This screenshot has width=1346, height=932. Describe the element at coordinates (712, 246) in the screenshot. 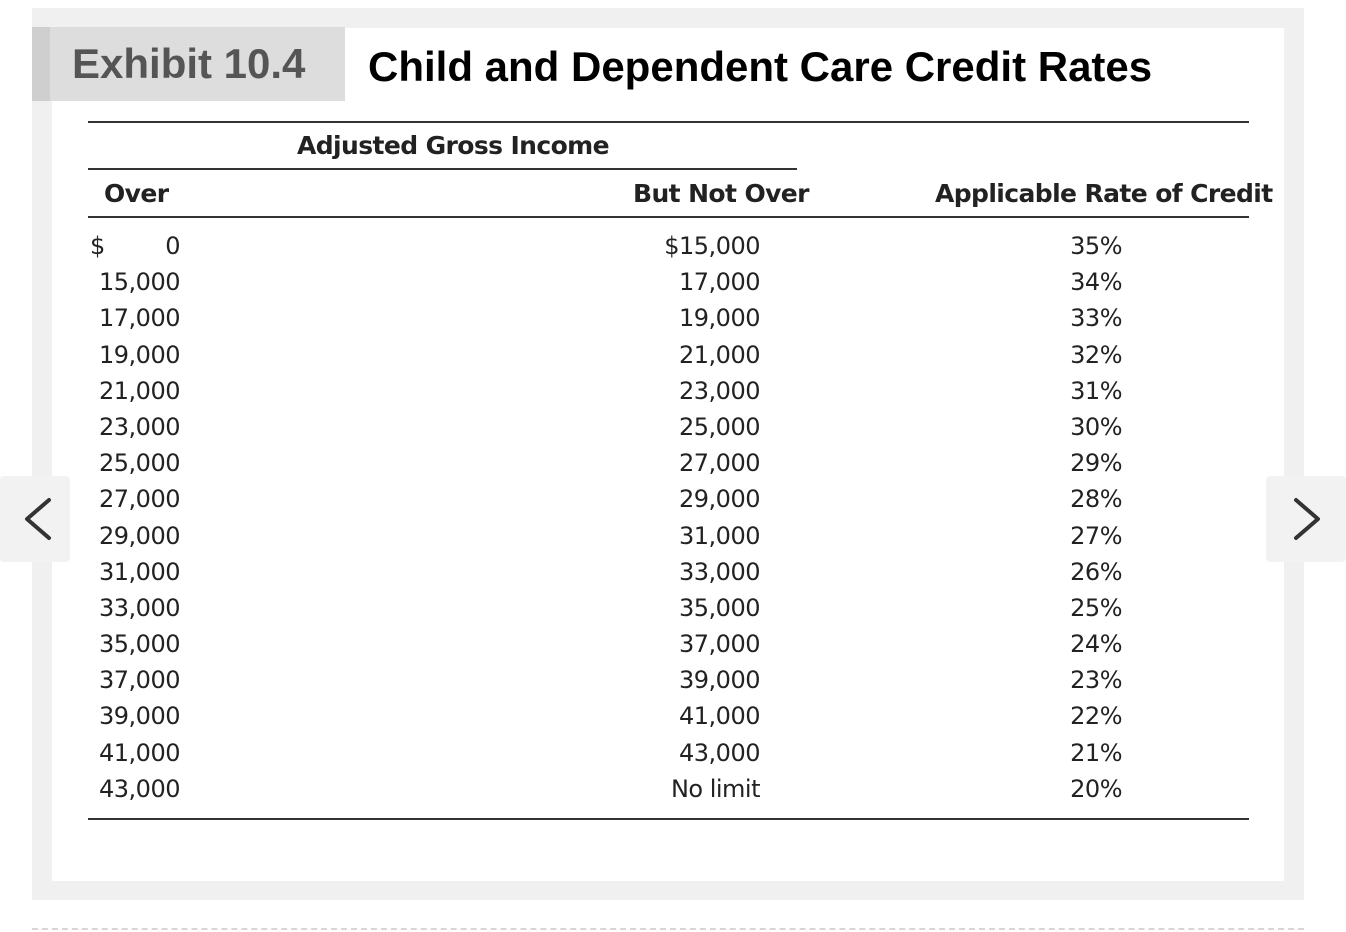

I see `cell-but-not-over: $15,000` at that location.